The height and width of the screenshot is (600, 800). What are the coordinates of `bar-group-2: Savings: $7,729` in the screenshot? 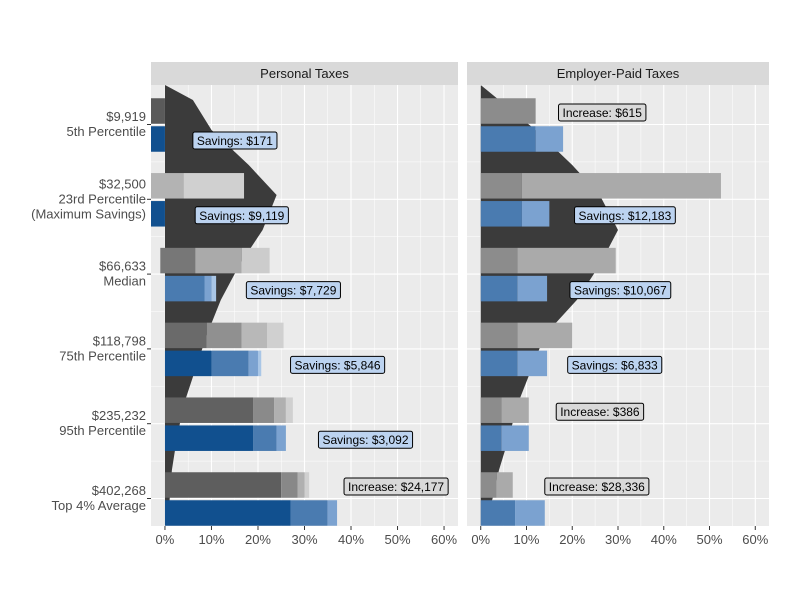 It's located at (250, 274).